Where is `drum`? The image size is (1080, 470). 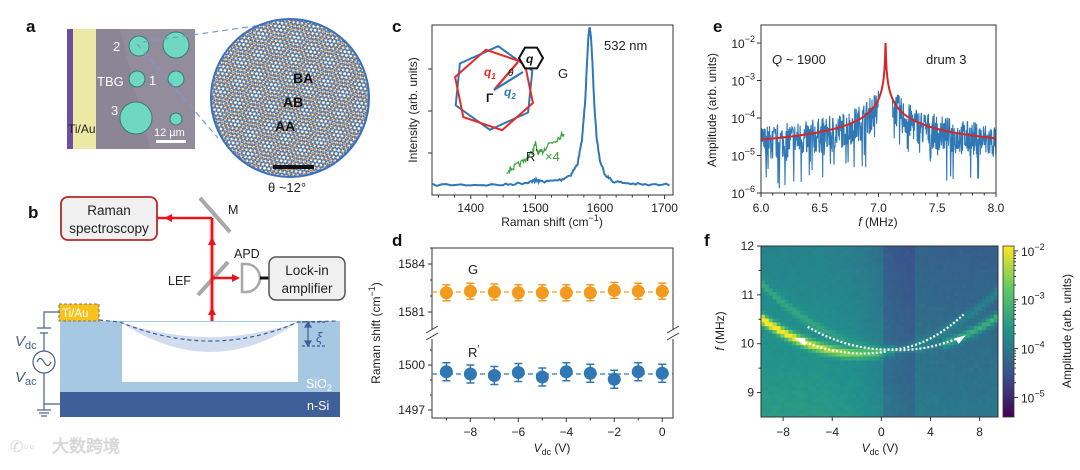
drum is located at coordinates (176, 45).